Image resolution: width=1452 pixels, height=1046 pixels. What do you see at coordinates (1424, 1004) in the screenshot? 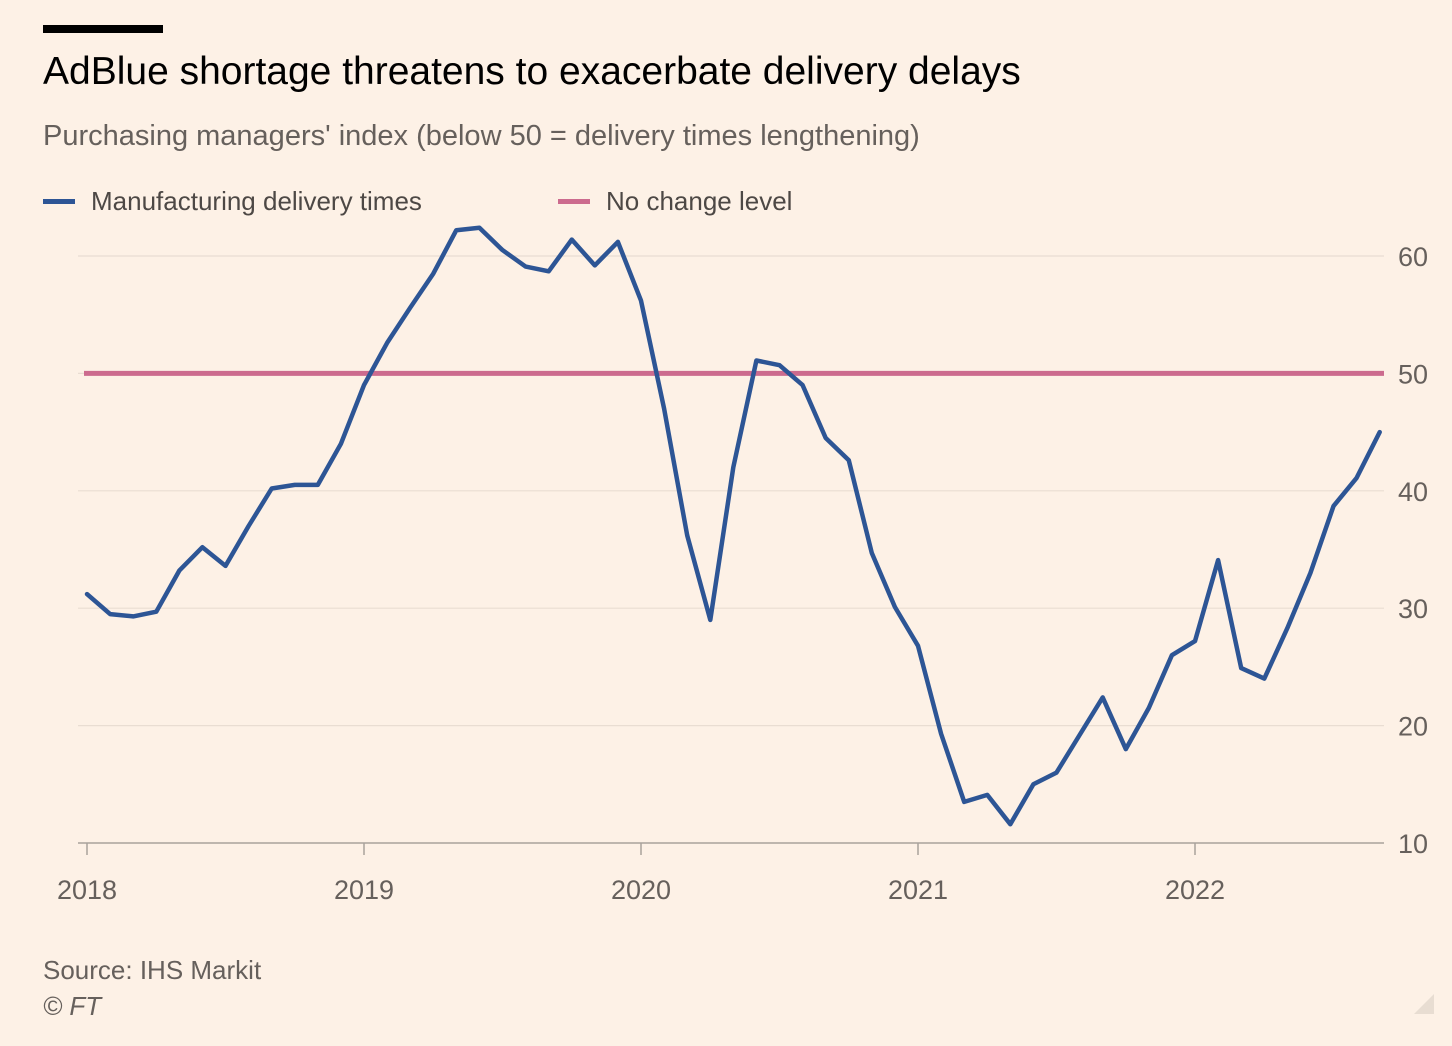
I see `resize-corner` at bounding box center [1424, 1004].